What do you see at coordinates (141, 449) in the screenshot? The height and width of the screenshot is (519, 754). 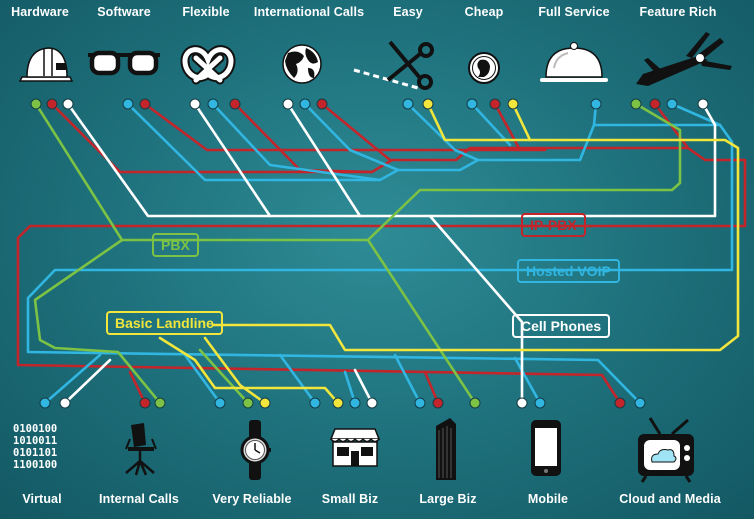 I see `office-chair-icon` at bounding box center [141, 449].